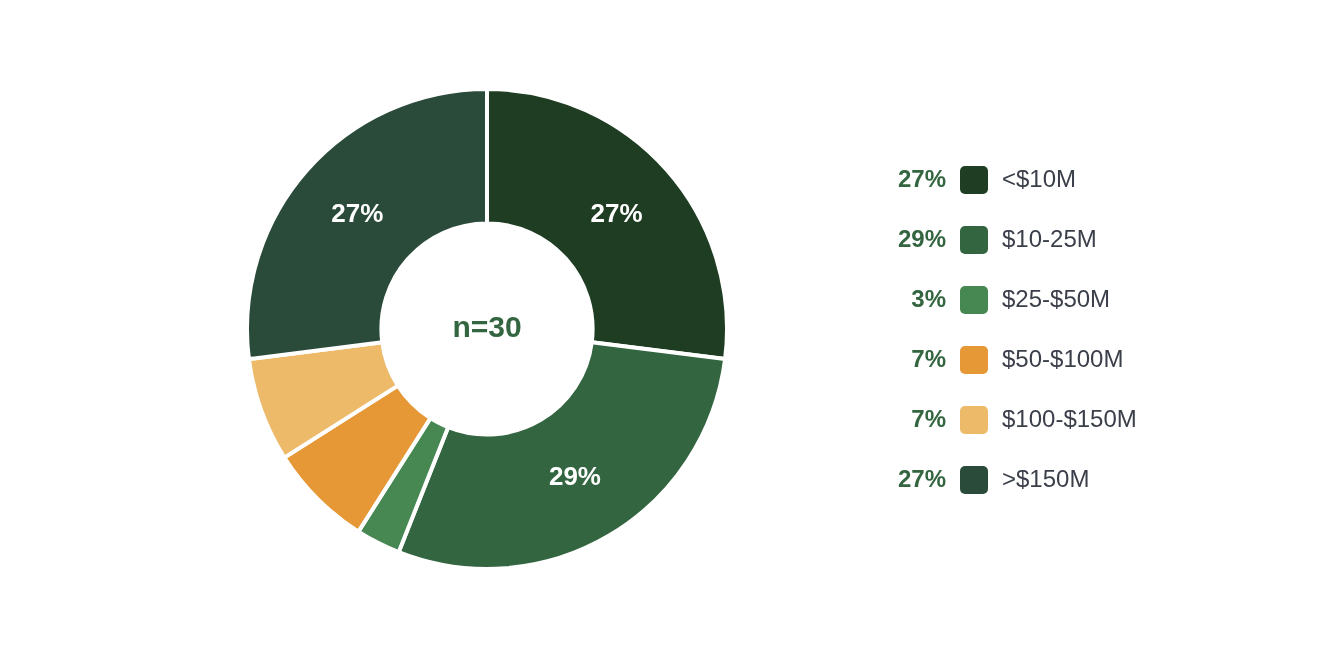 The image size is (1338, 646). What do you see at coordinates (1069, 418) in the screenshot?
I see `legend-label: $100-$150M` at bounding box center [1069, 418].